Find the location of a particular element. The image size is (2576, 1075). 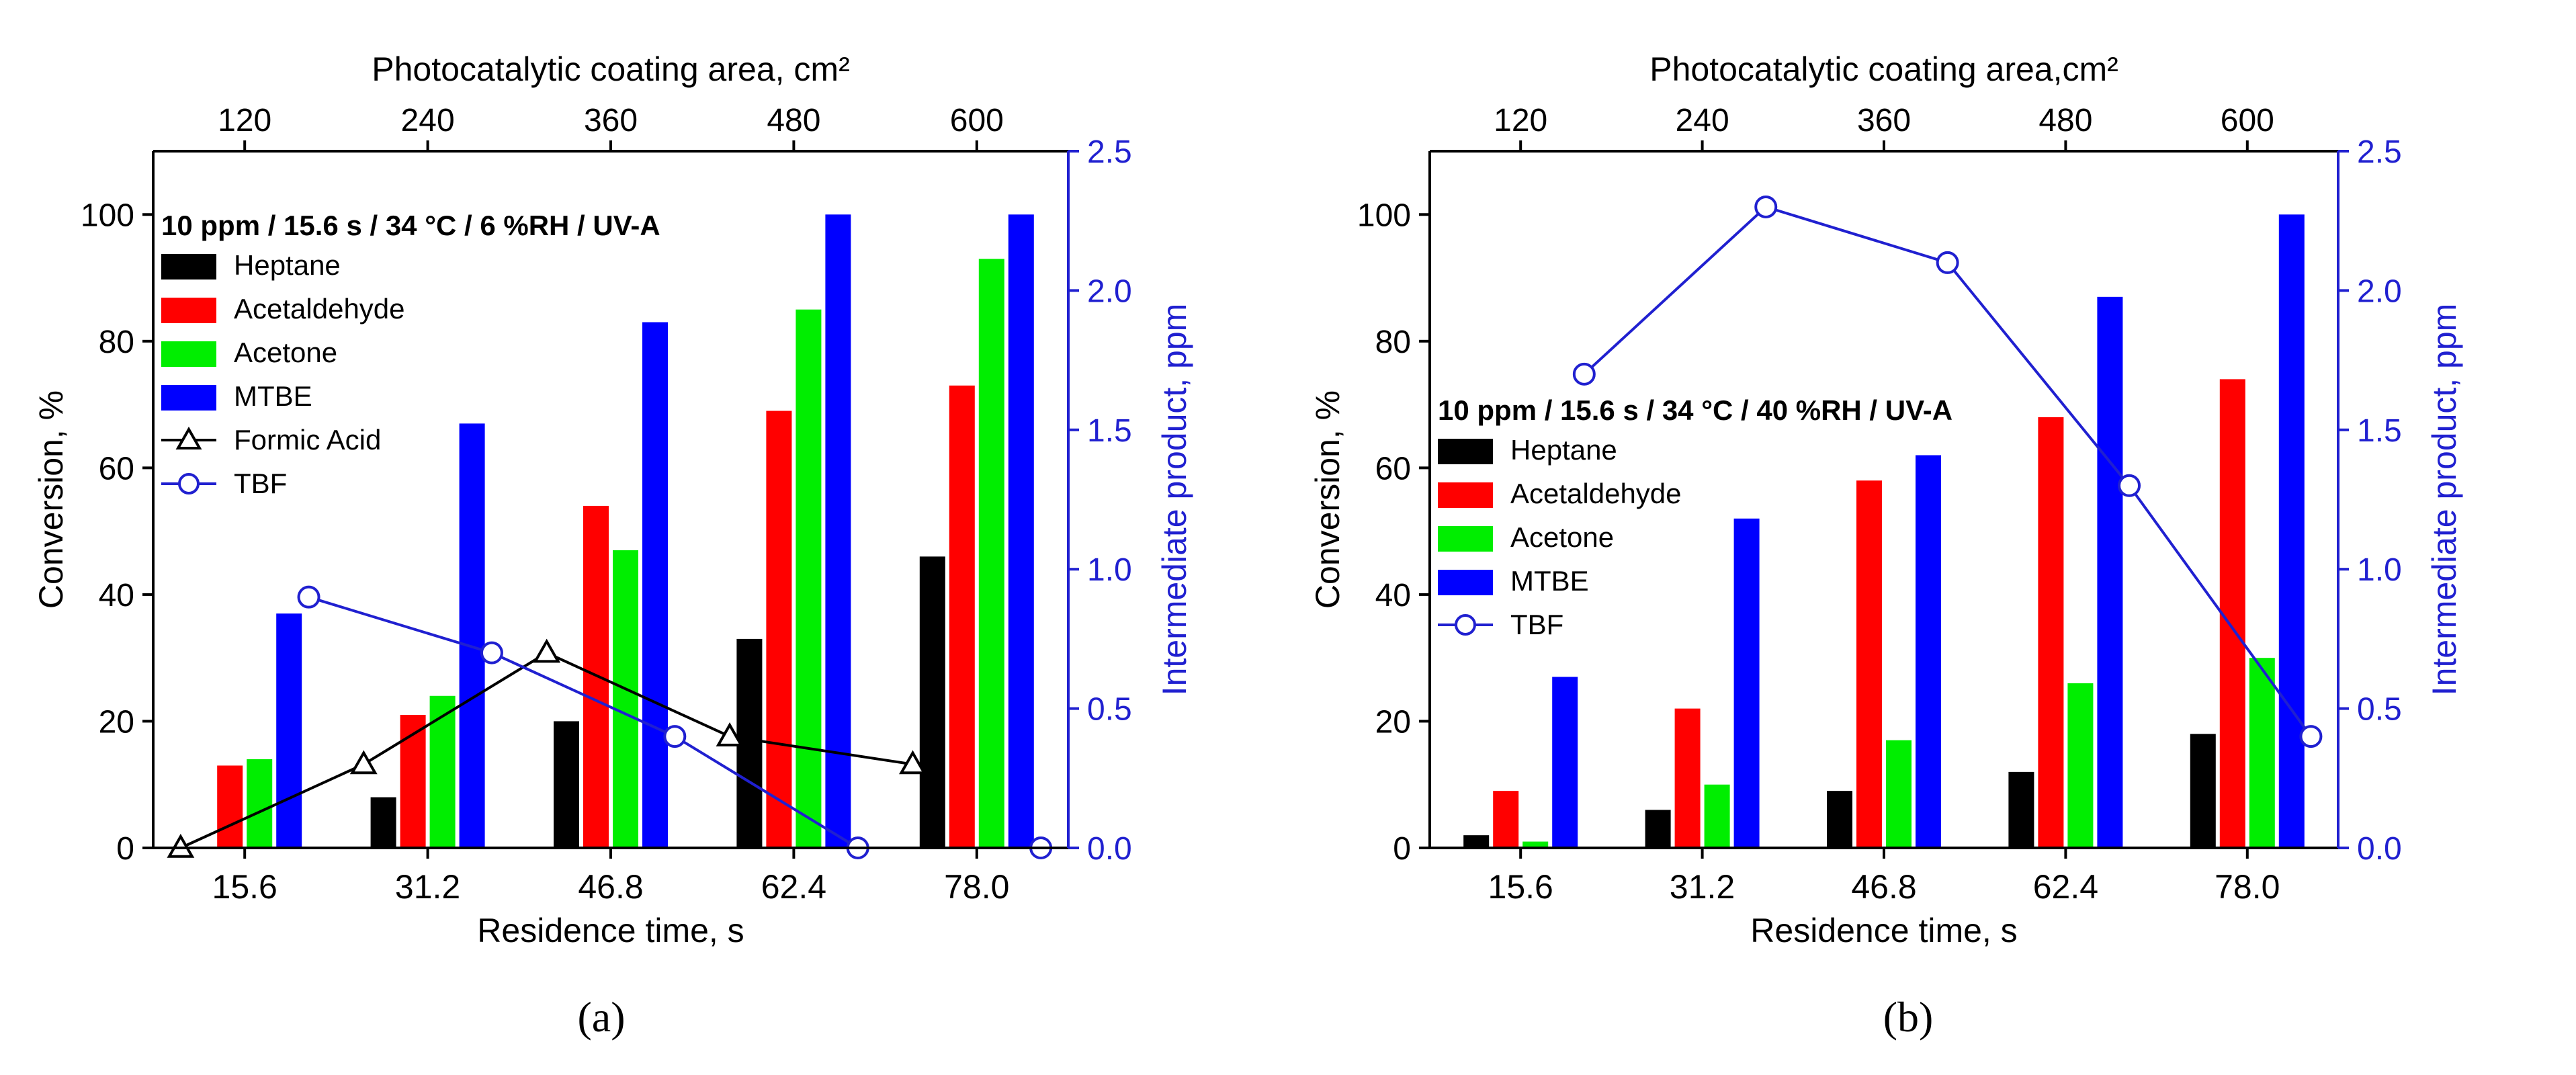

marker-tbf-31.2 is located at coordinates (491, 652).